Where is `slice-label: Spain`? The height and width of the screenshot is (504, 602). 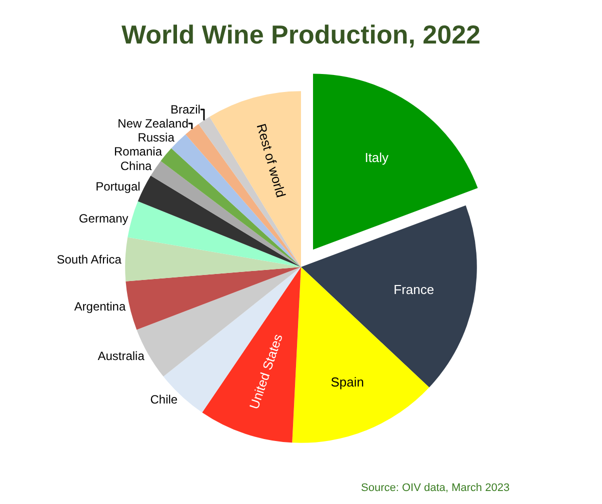 slice-label: Spain is located at coordinates (347, 382).